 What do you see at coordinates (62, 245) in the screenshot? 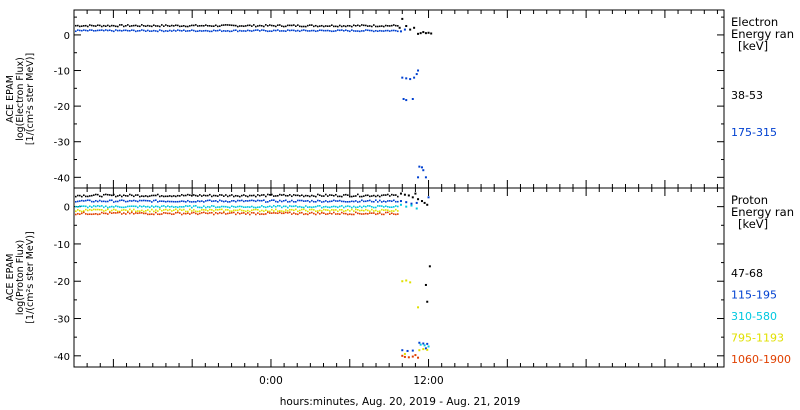
I see `y-tick-label: -10` at bounding box center [62, 245].